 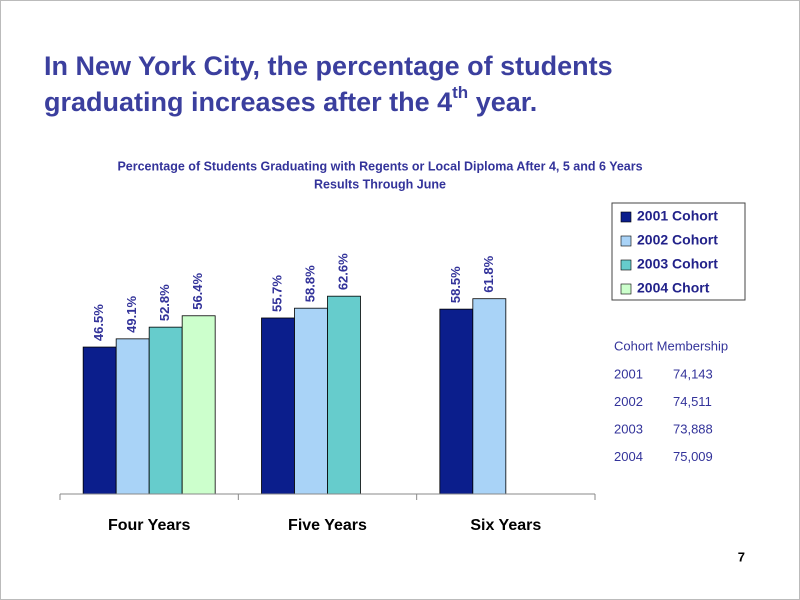 What do you see at coordinates (628, 401) in the screenshot?
I see `membership-year: 2002` at bounding box center [628, 401].